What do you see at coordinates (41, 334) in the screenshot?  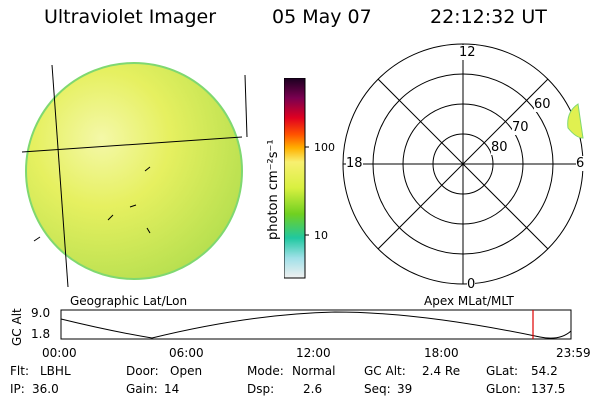 I see `alt-ytick: 1.8` at bounding box center [41, 334].